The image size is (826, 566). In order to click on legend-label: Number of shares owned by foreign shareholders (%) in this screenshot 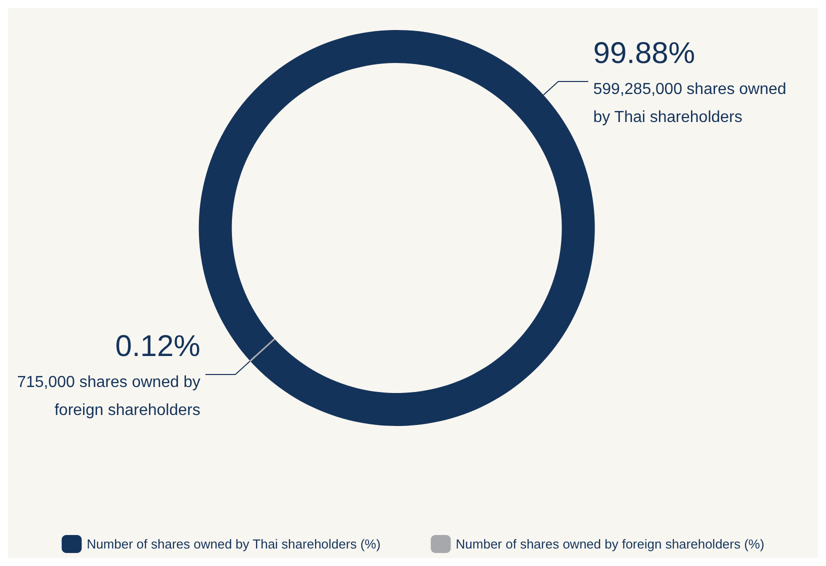, I will do `click(610, 544)`.